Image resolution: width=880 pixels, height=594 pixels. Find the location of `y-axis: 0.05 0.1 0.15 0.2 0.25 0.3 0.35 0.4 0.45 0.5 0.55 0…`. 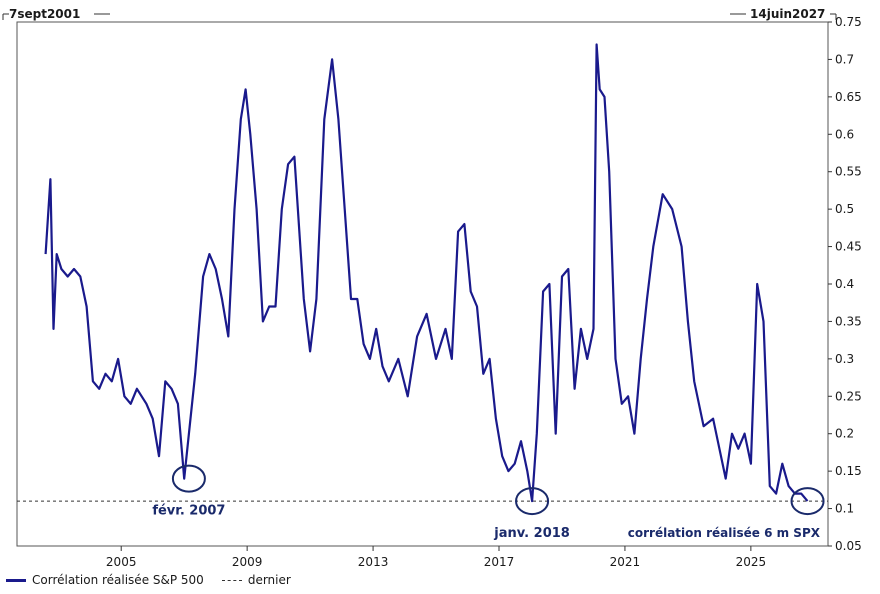

y-axis: 0.05 0.1 0.15 0.2 0.25 0.3 0.35 0.4 0.45 0.5 0.55 0… is located at coordinates (845, 284).